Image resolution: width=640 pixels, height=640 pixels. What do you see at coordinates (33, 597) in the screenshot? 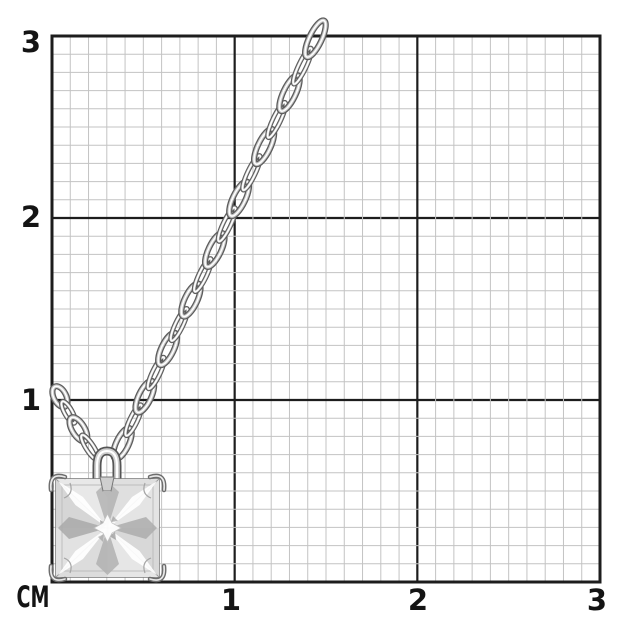
I see `unit-label: СМ` at bounding box center [33, 597].